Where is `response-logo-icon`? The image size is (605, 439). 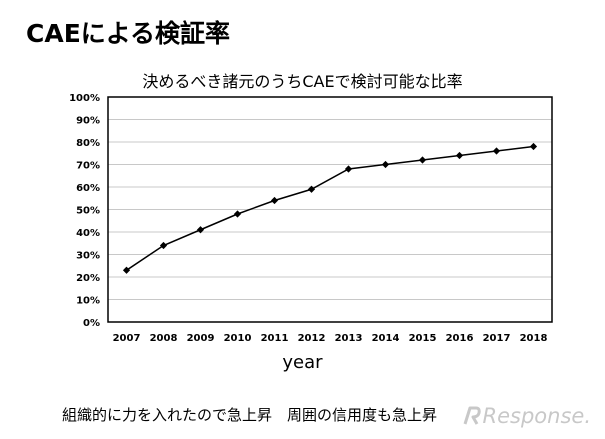 response-logo-icon is located at coordinates (472, 415).